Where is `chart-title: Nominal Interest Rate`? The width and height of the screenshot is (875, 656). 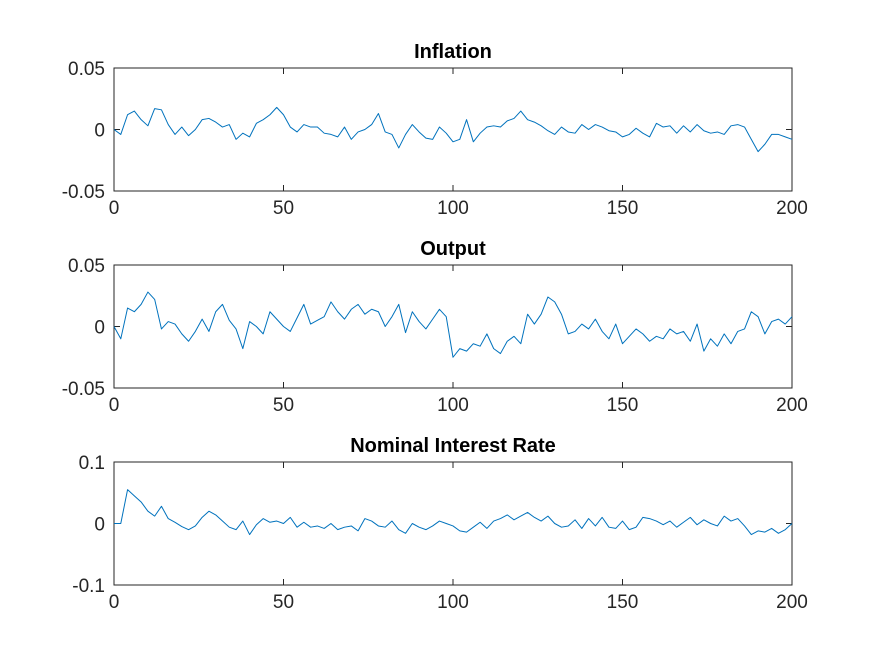 chart-title: Nominal Interest Rate is located at coordinates (453, 446).